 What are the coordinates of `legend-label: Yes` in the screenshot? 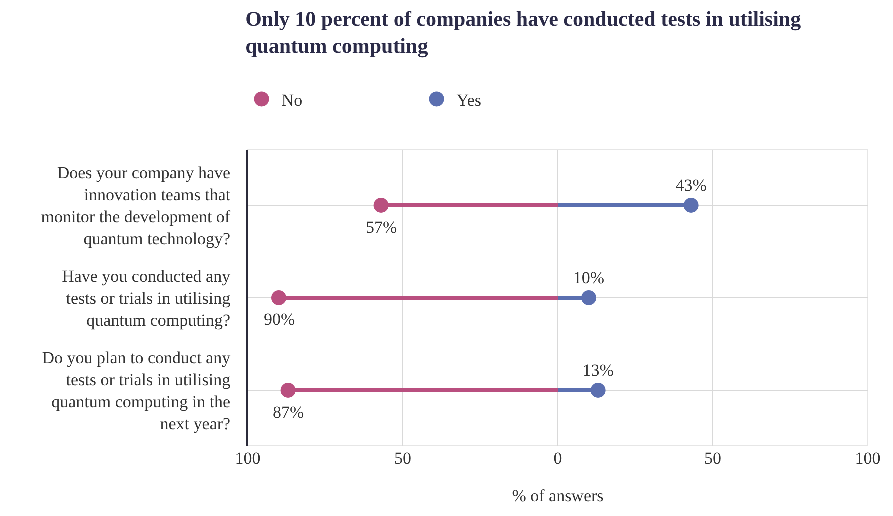 It's located at (469, 100).